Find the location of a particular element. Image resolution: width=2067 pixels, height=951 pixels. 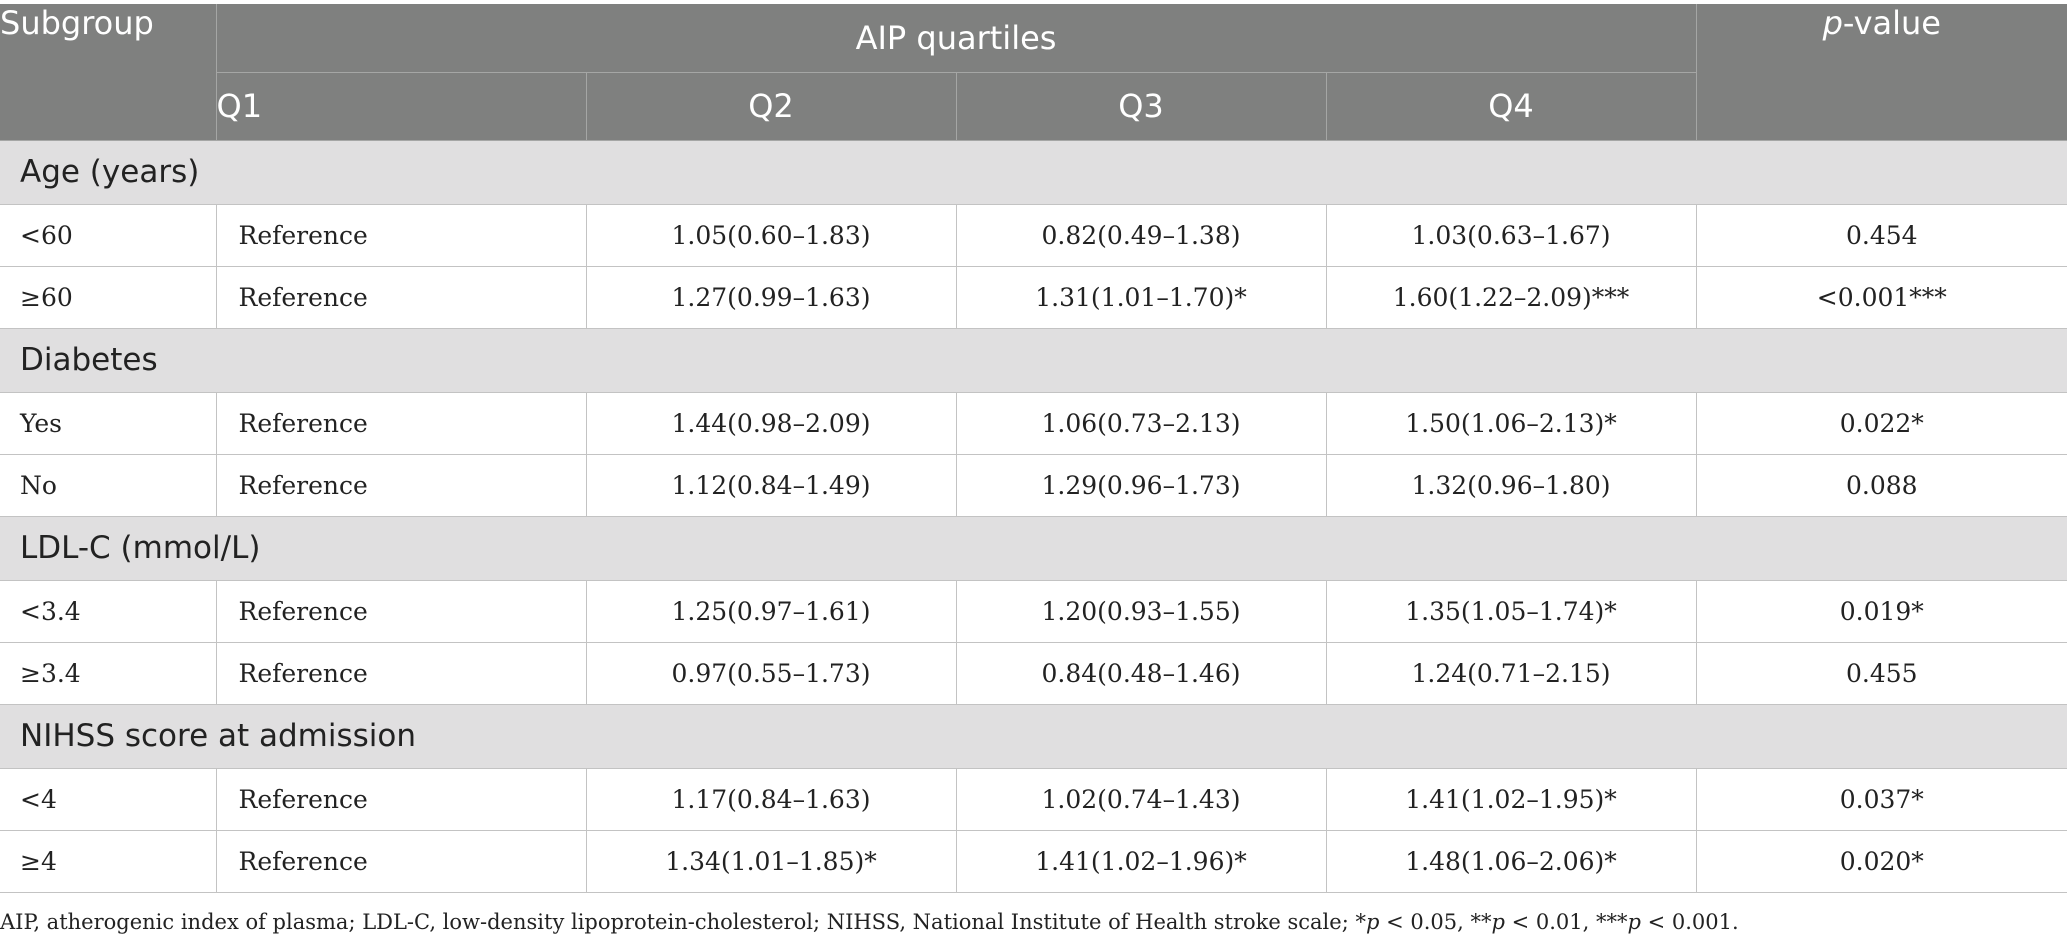

q3-cell: 1.06(0.73–2.13) is located at coordinates (1141, 423).